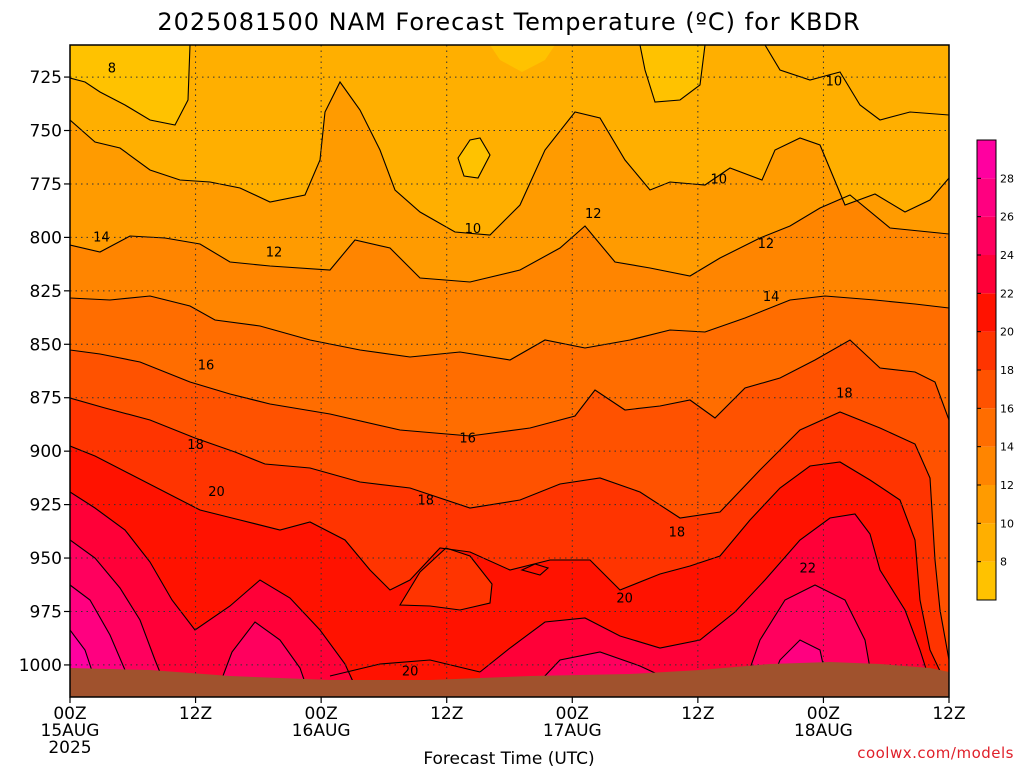 This screenshot has width=1024, height=768. Describe the element at coordinates (46, 345) in the screenshot. I see `y-tick-label: 850` at that location.